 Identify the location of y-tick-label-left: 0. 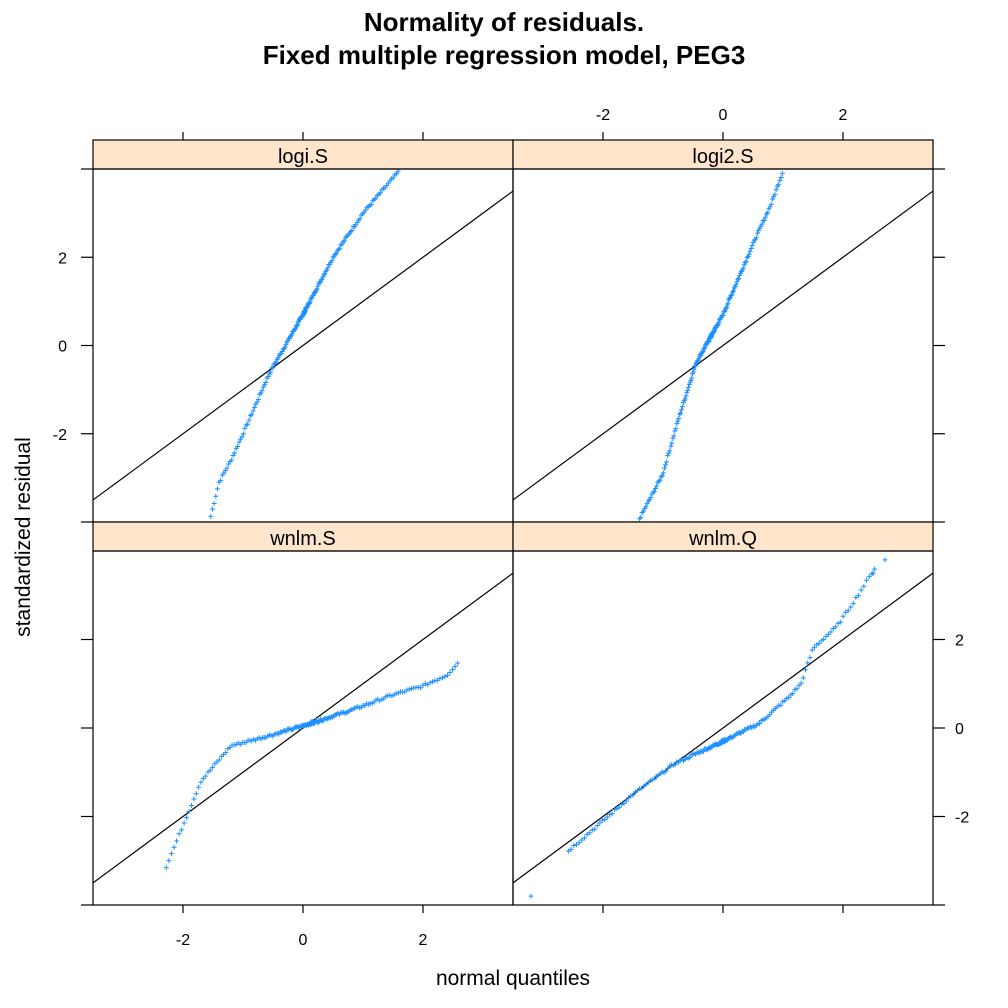
(62, 347).